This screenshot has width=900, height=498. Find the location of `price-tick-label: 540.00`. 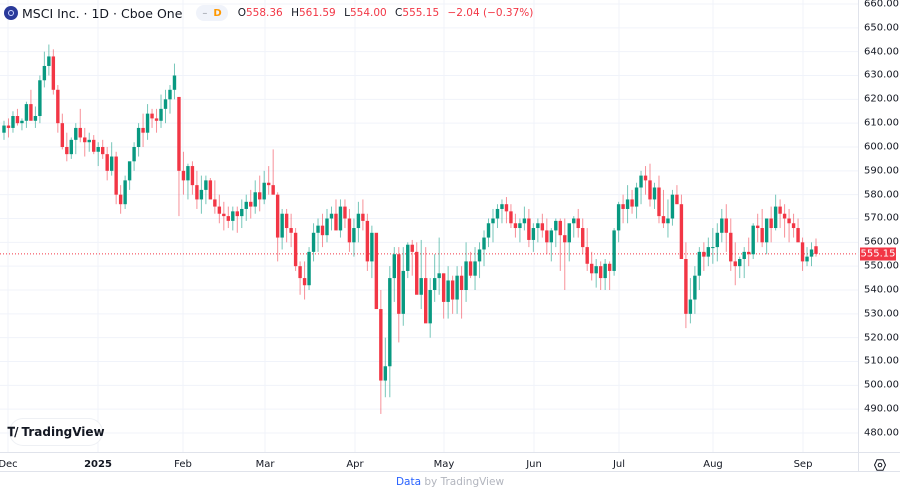

price-tick-label: 540.00 is located at coordinates (881, 290).